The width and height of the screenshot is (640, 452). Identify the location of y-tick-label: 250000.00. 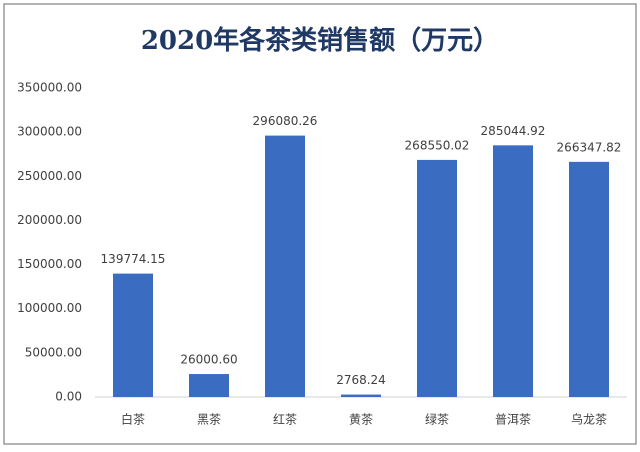
(49, 176).